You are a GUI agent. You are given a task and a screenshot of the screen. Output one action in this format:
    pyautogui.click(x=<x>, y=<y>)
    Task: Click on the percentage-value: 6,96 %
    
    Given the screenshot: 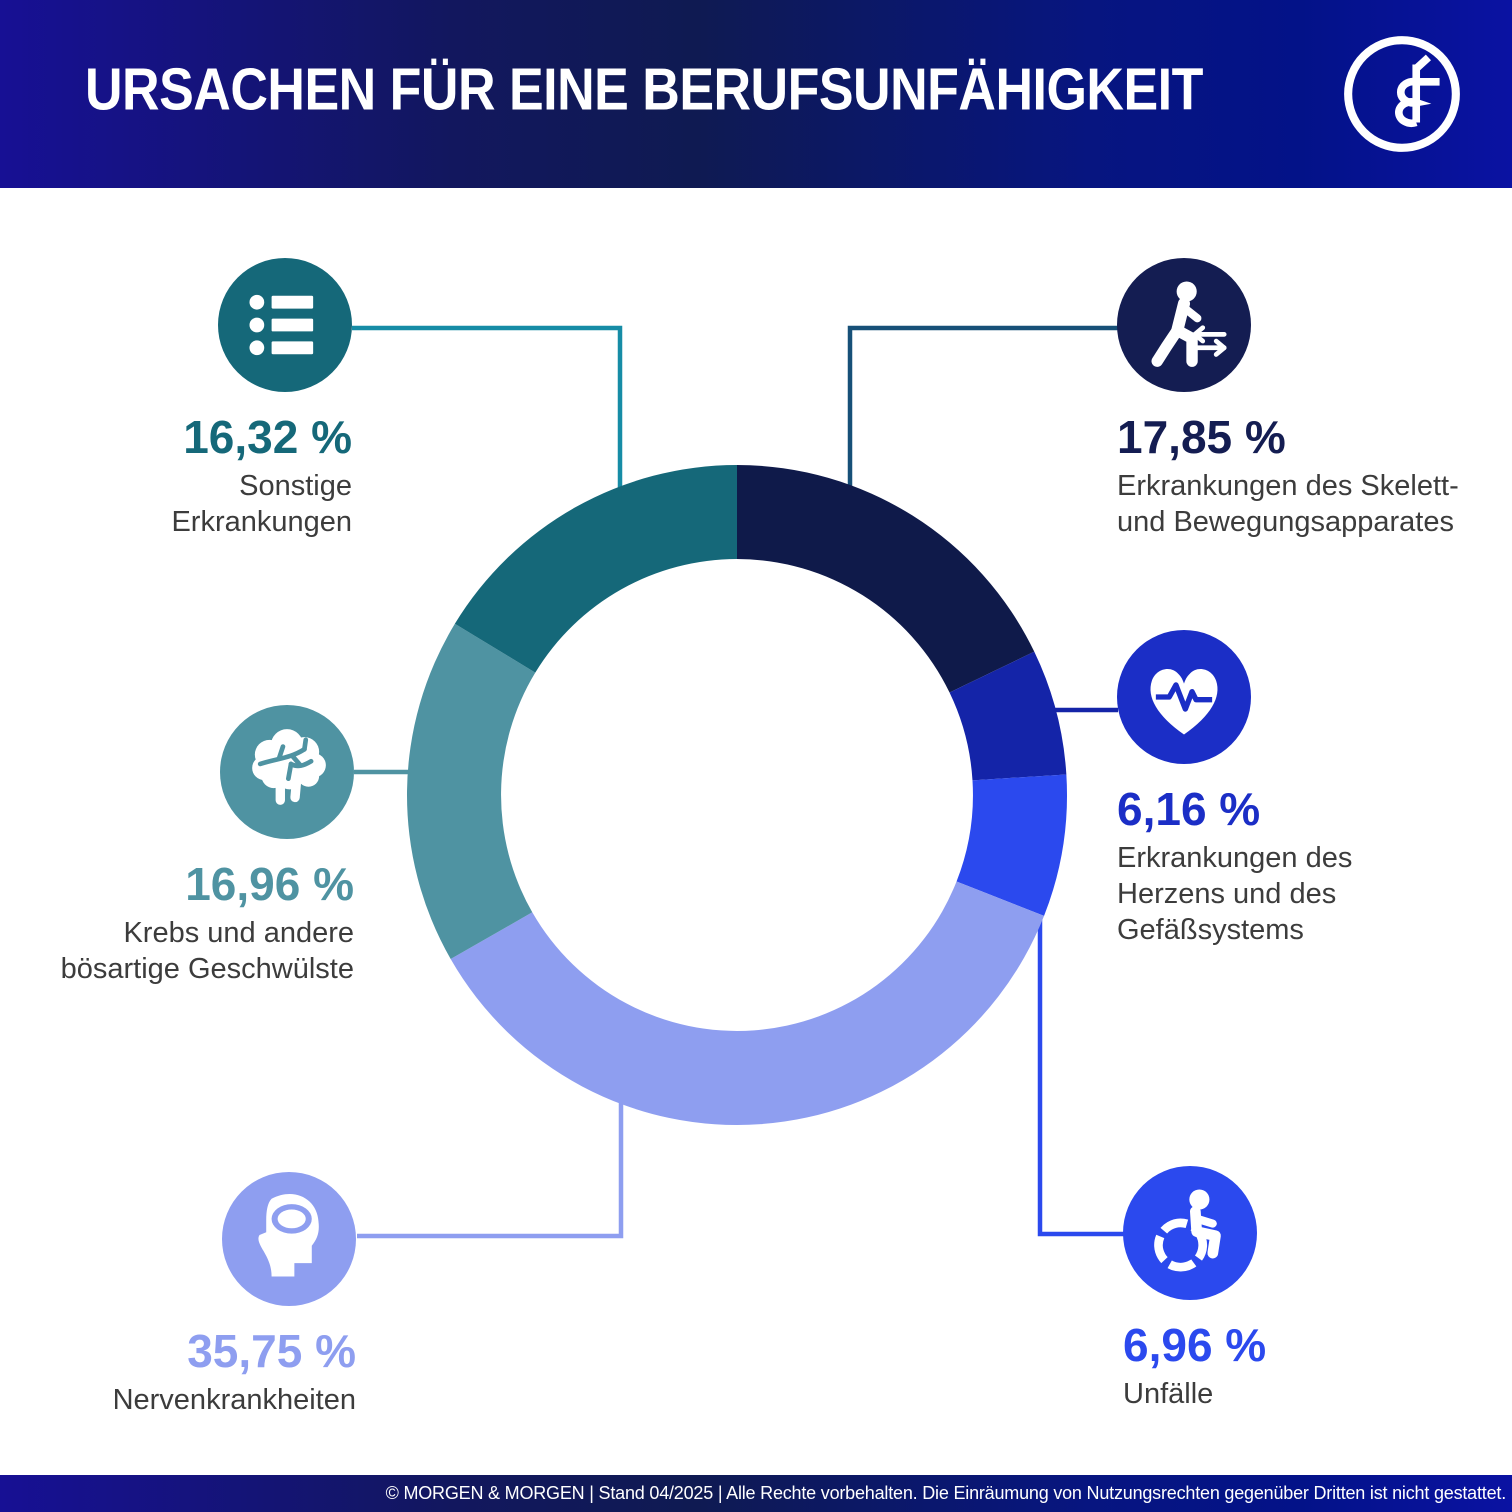 What is the action you would take?
    pyautogui.click(x=1195, y=1345)
    